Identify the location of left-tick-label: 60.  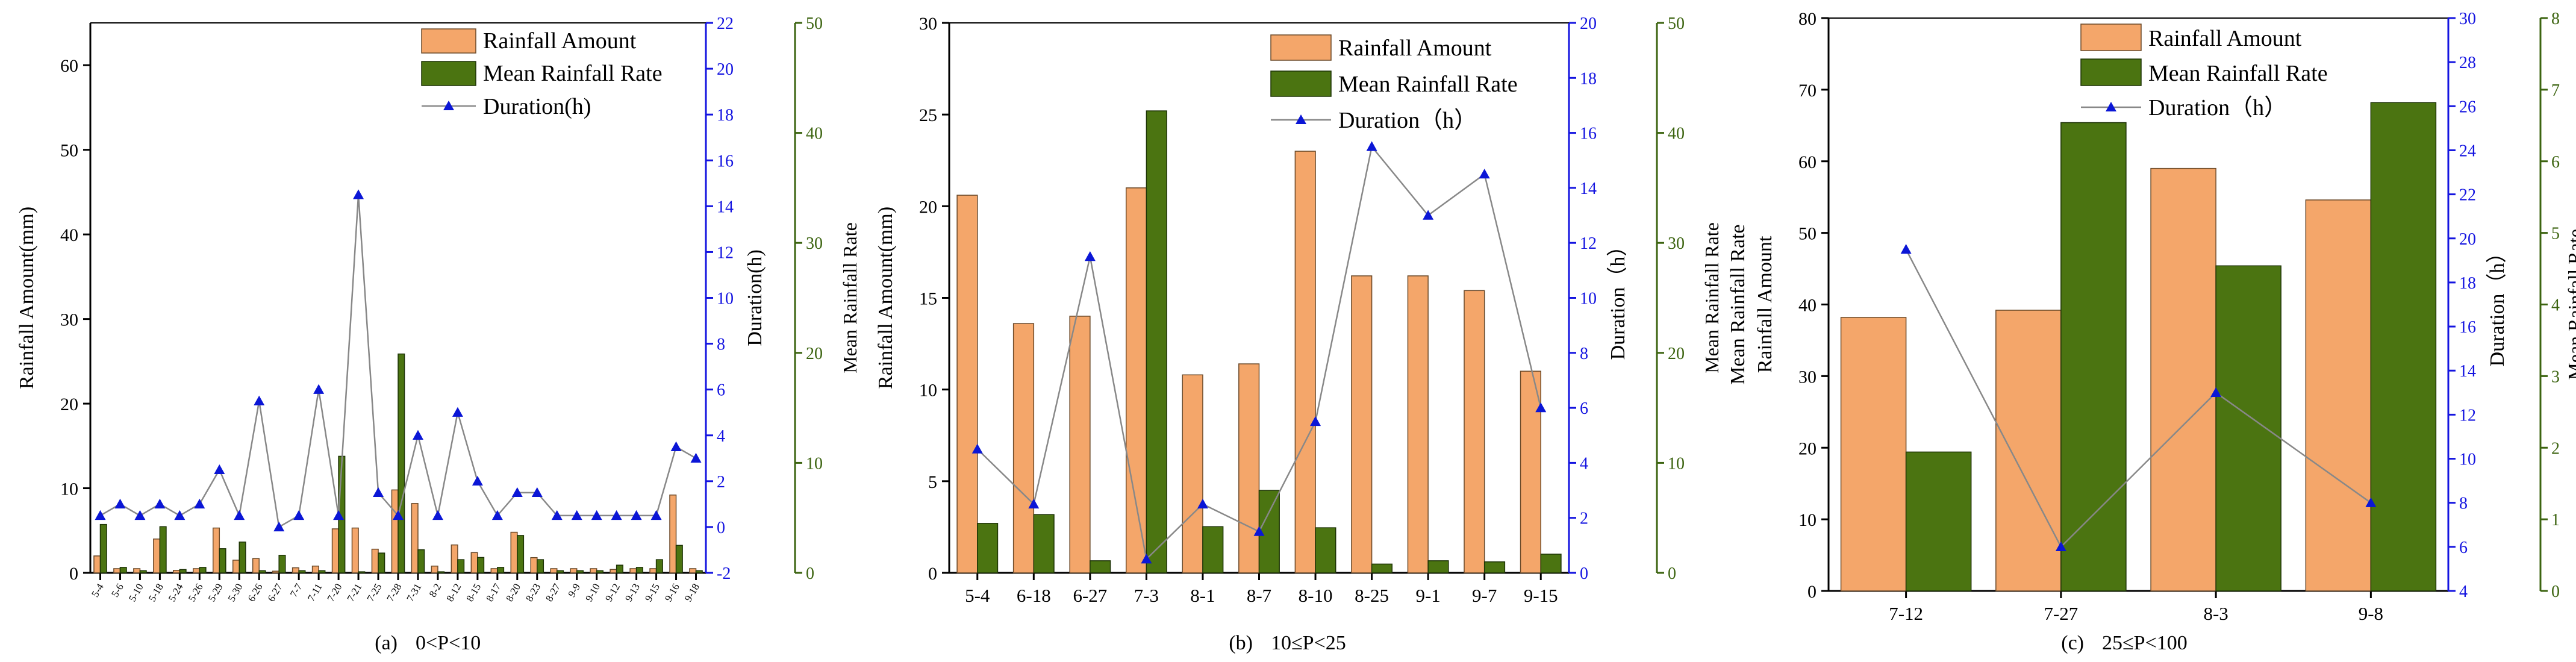
(69, 66).